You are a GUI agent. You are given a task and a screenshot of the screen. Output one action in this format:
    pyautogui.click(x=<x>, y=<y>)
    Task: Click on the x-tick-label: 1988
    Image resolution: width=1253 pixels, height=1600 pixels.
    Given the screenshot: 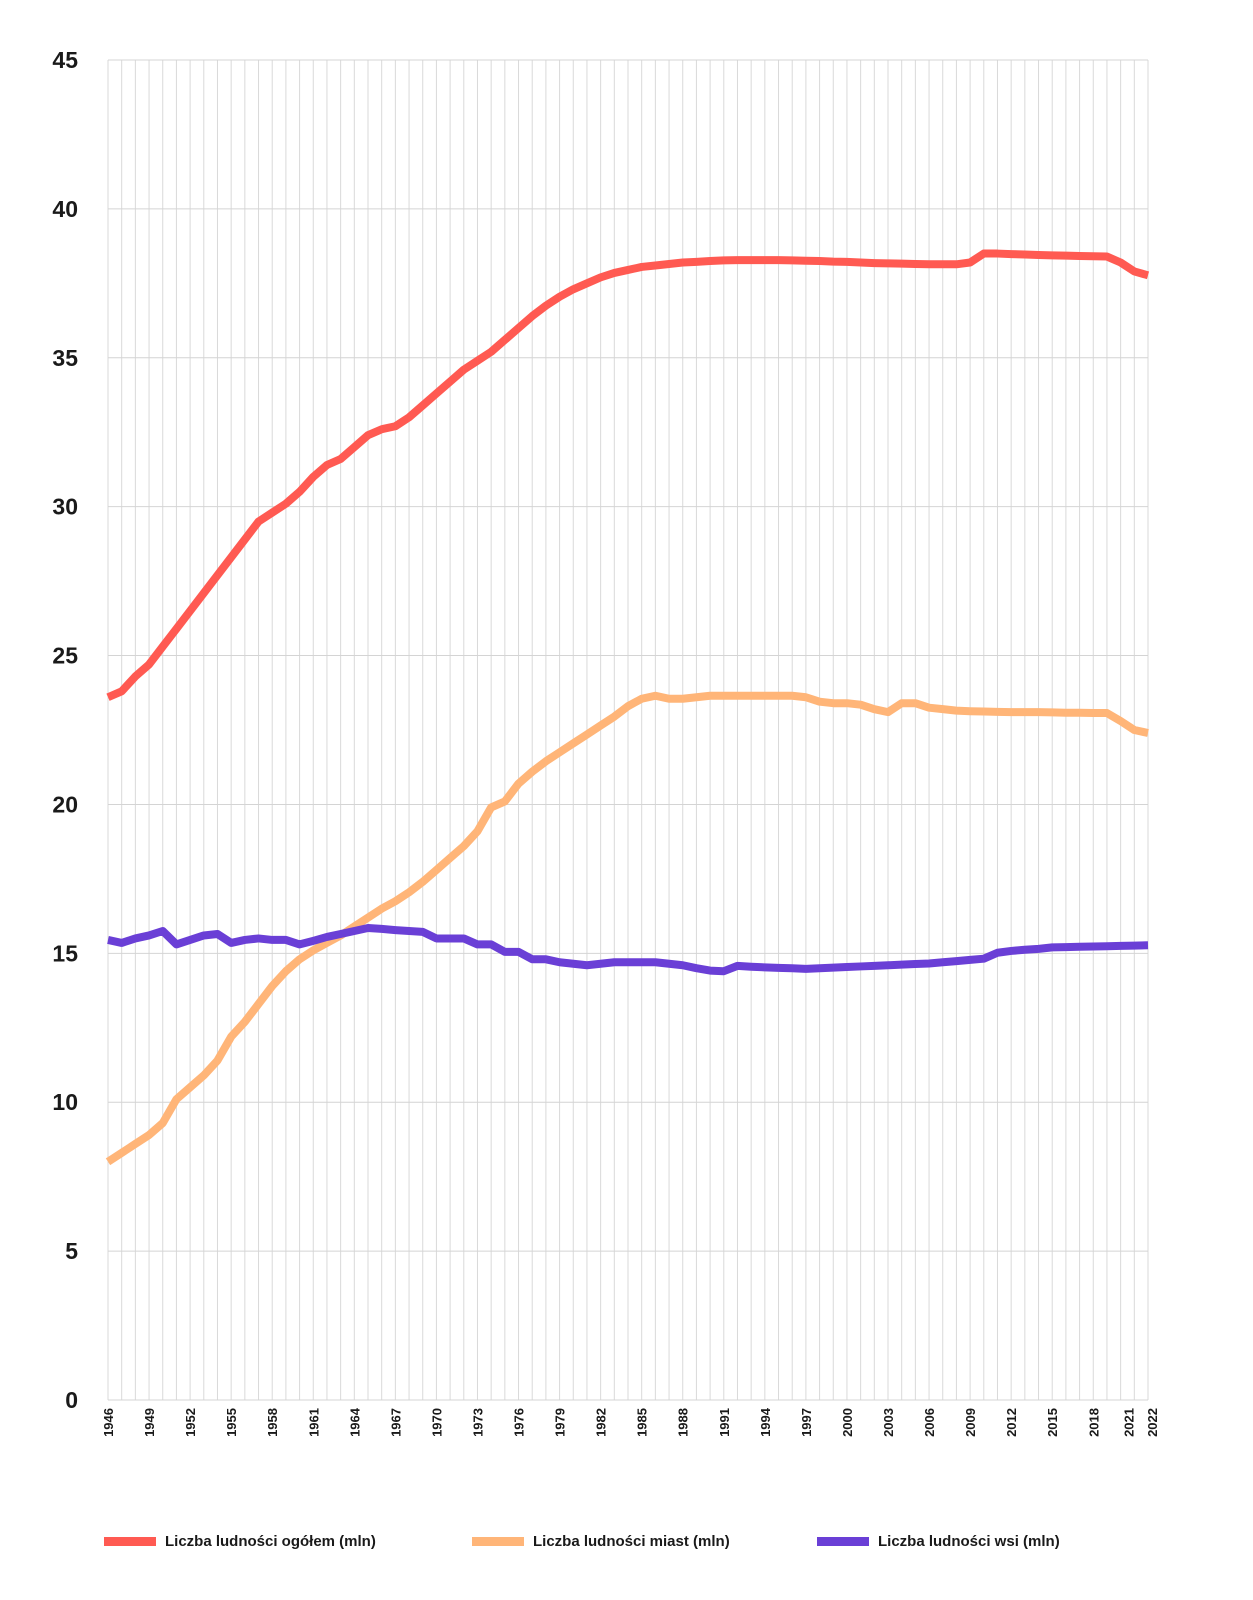 What is the action you would take?
    pyautogui.click(x=683, y=1422)
    